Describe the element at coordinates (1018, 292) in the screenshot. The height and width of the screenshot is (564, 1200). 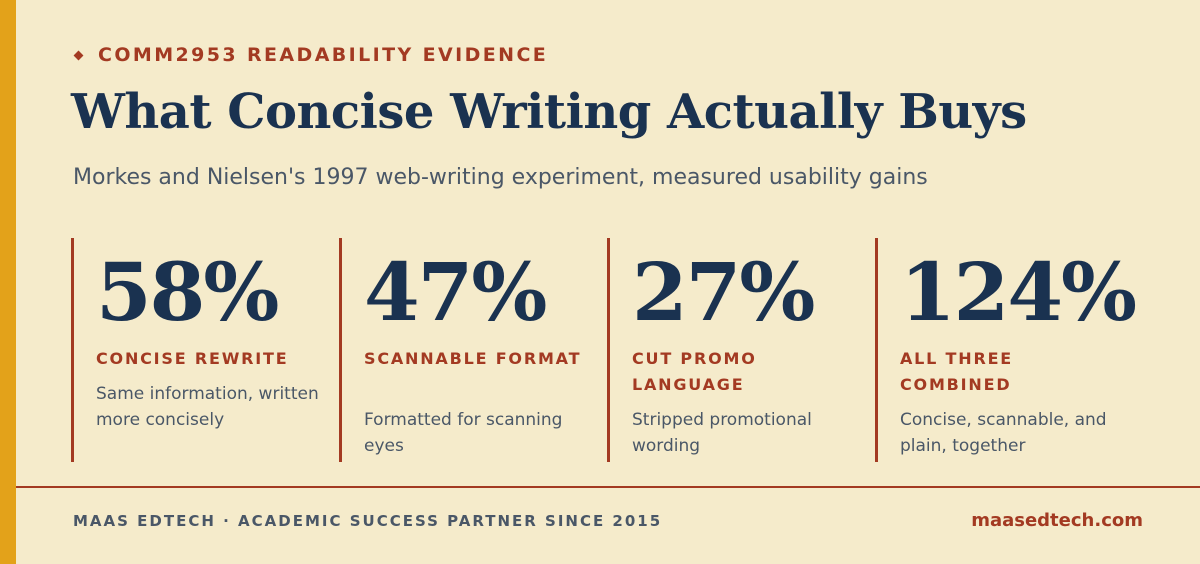
I see `stat-value: 124%` at that location.